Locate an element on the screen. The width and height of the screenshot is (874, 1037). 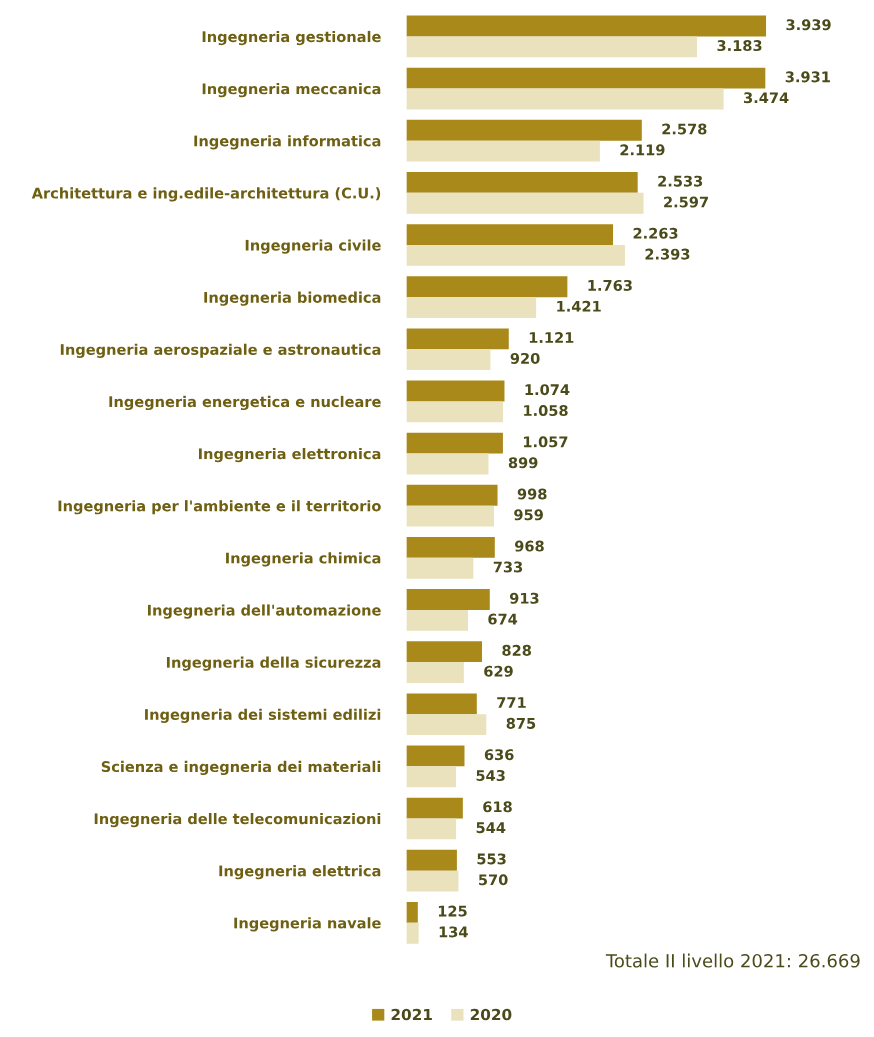
data-label: 733 is located at coordinates (508, 567).